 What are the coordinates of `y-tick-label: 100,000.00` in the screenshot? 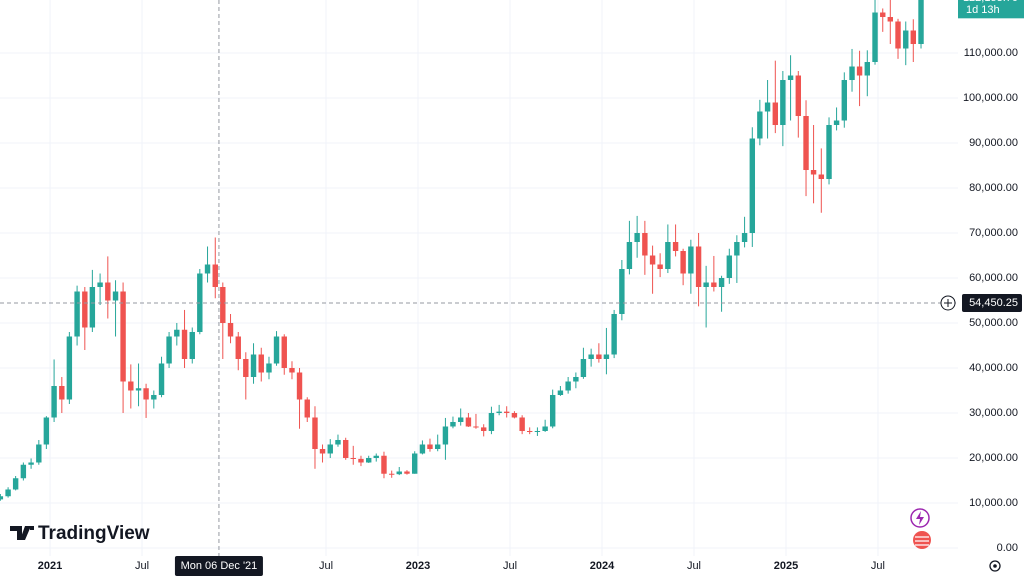 It's located at (990, 98).